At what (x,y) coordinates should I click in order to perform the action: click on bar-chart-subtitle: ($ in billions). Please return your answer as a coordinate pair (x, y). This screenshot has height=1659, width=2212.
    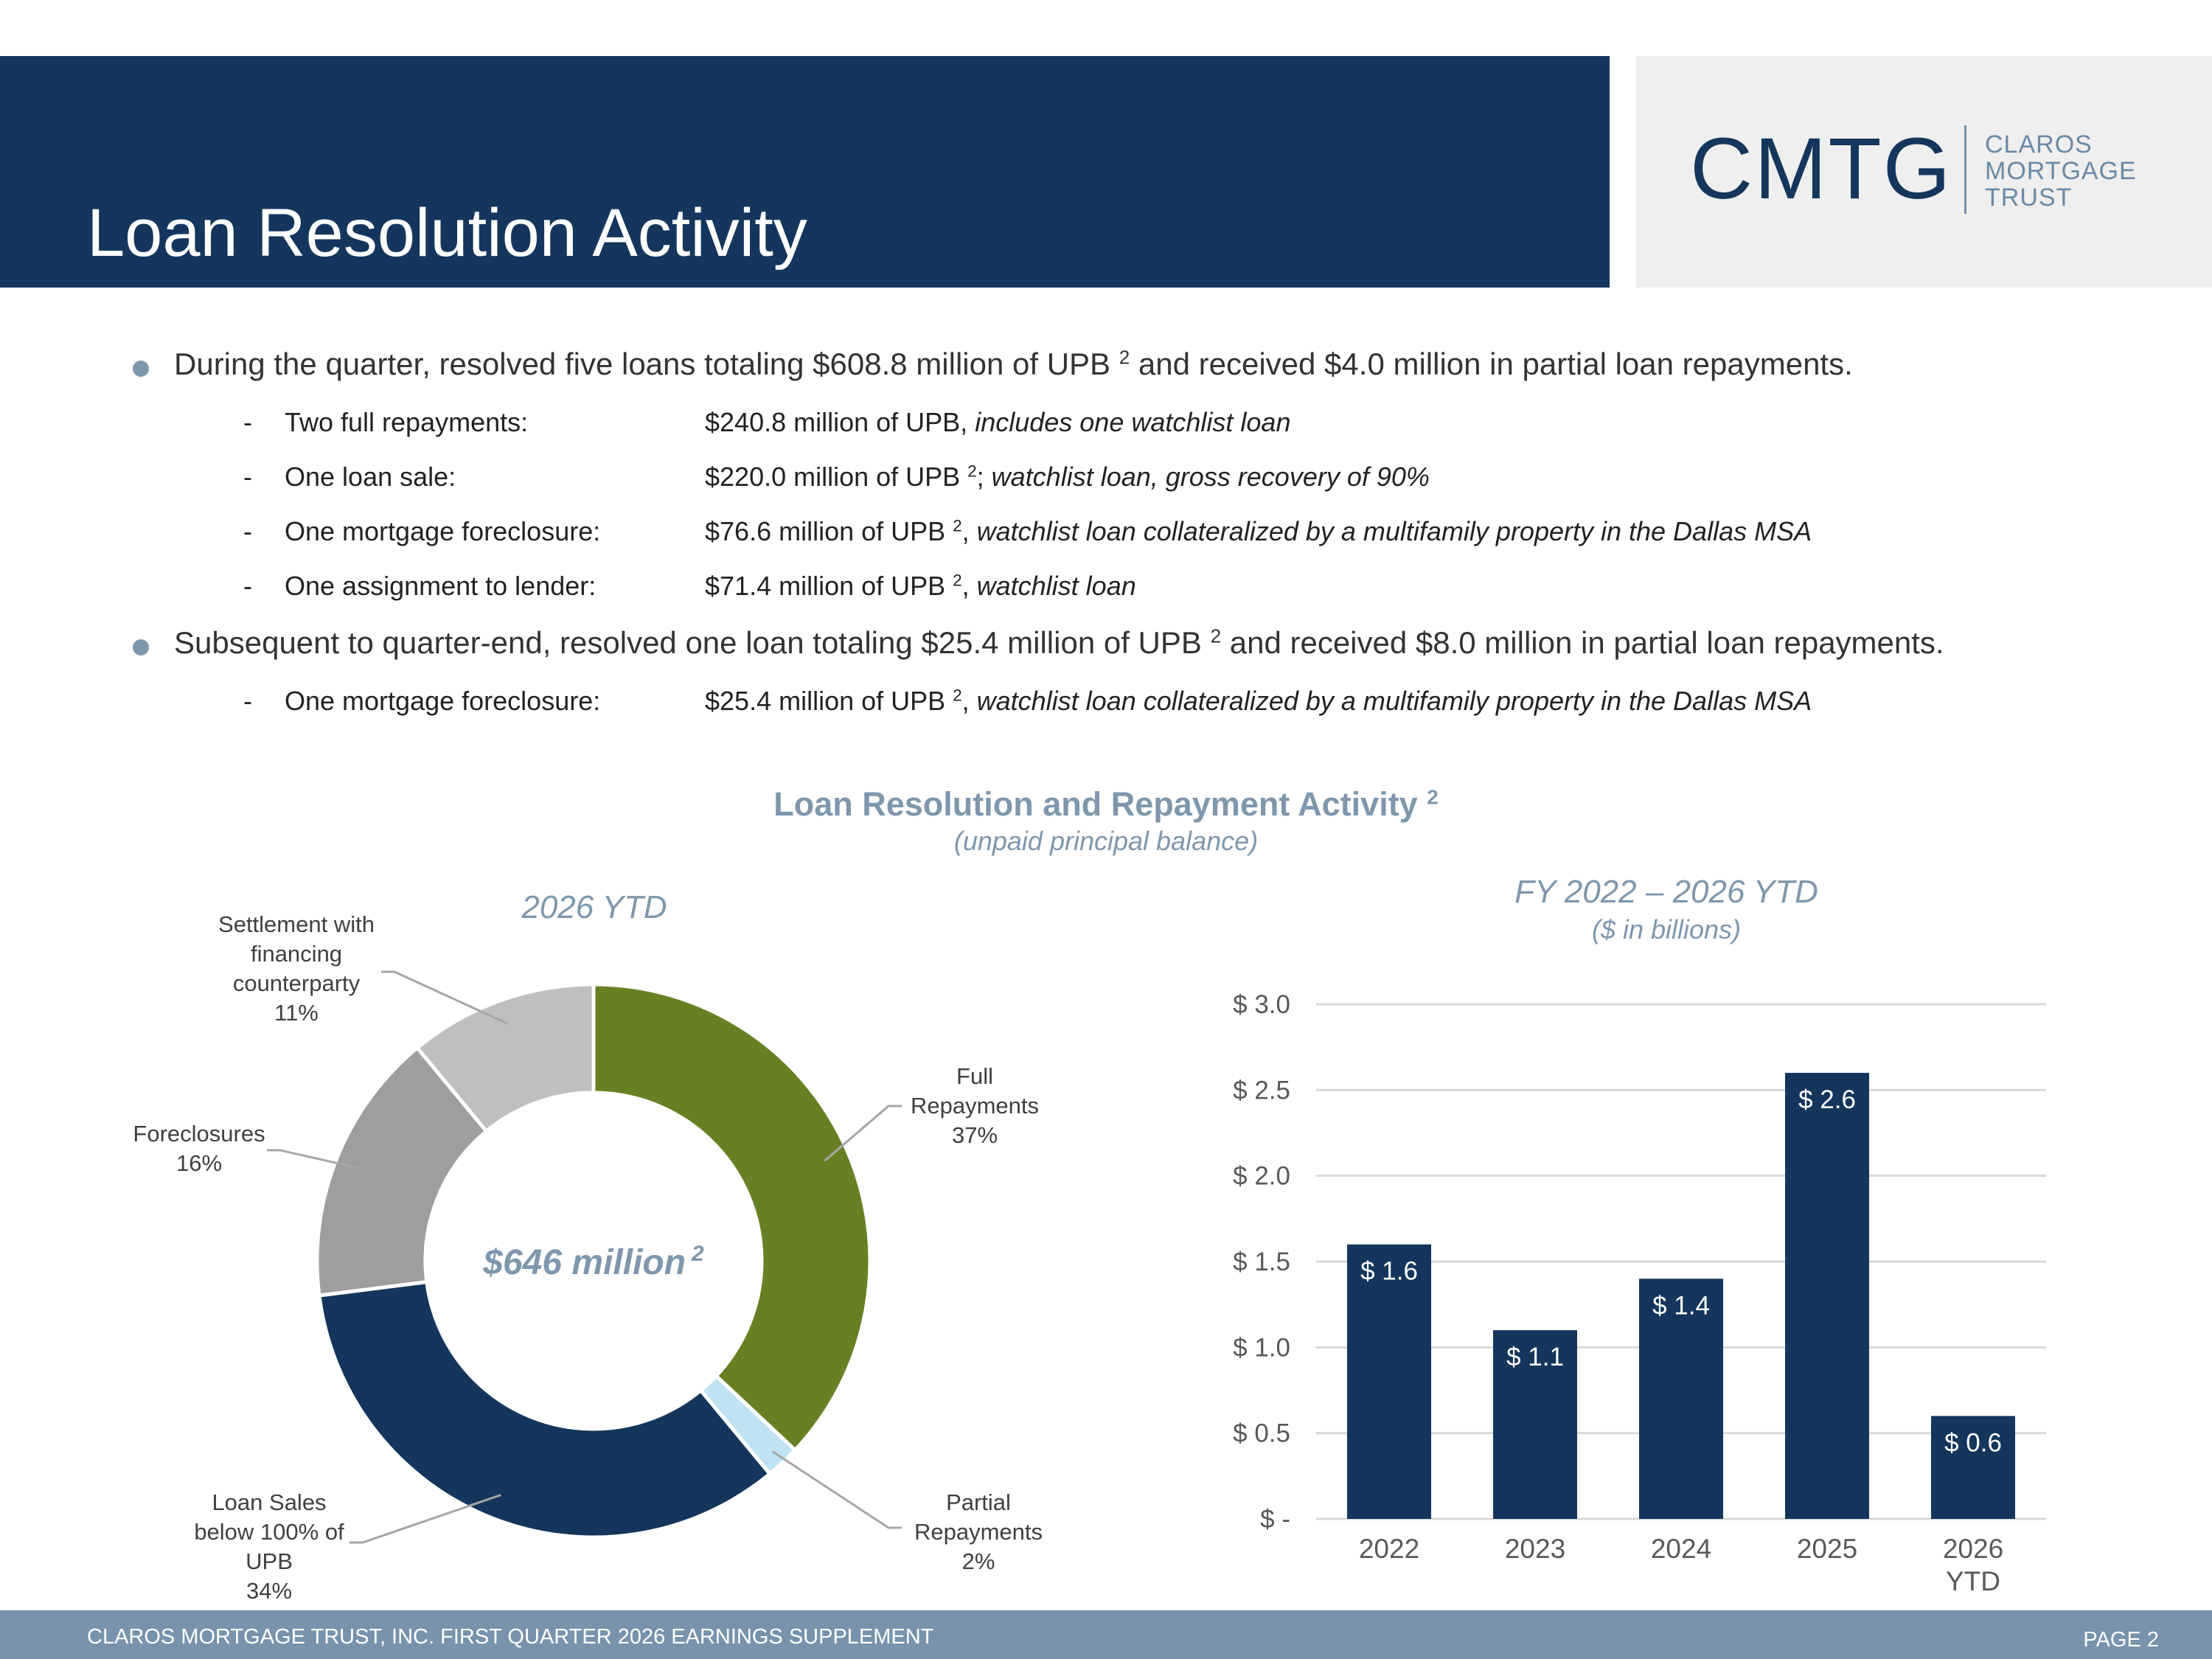
    Looking at the image, I should click on (1666, 929).